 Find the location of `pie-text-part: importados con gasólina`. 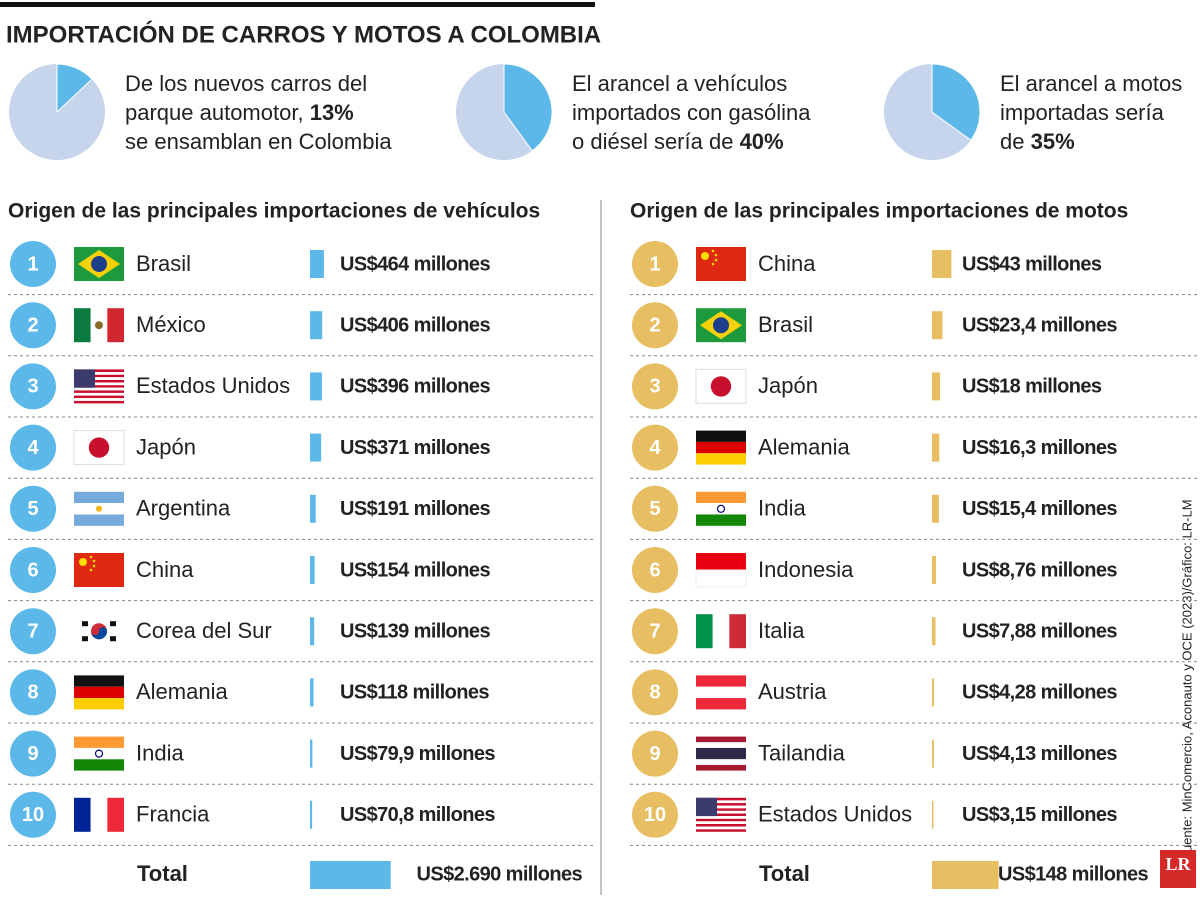

pie-text-part: importados con gasólina is located at coordinates (691, 112).